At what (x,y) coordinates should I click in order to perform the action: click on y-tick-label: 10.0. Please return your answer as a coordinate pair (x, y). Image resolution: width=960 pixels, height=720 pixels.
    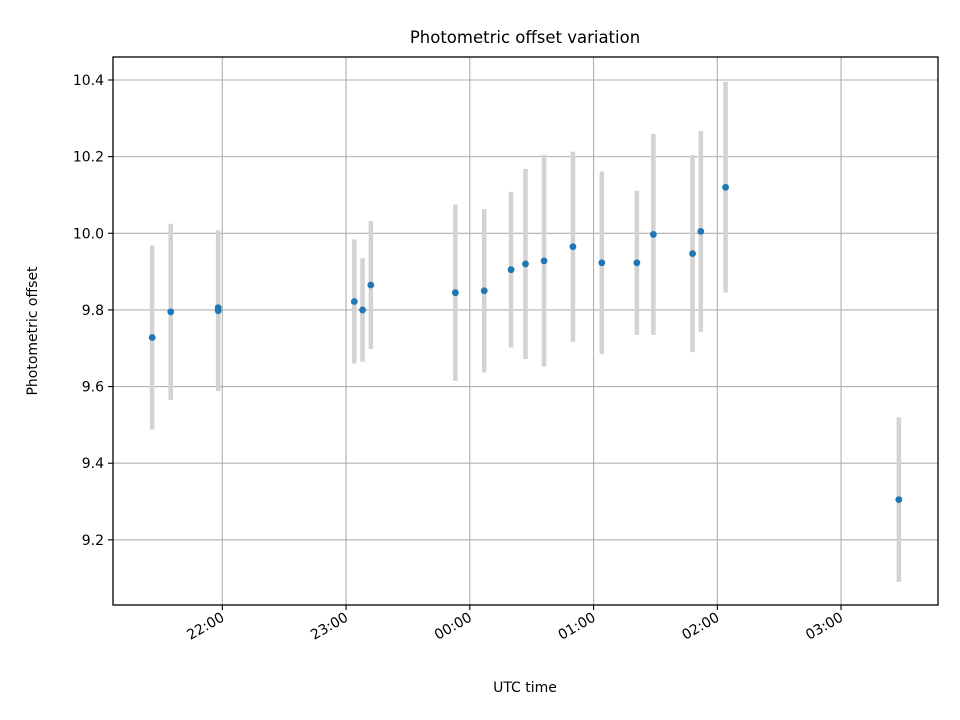
    Looking at the image, I should click on (88, 234).